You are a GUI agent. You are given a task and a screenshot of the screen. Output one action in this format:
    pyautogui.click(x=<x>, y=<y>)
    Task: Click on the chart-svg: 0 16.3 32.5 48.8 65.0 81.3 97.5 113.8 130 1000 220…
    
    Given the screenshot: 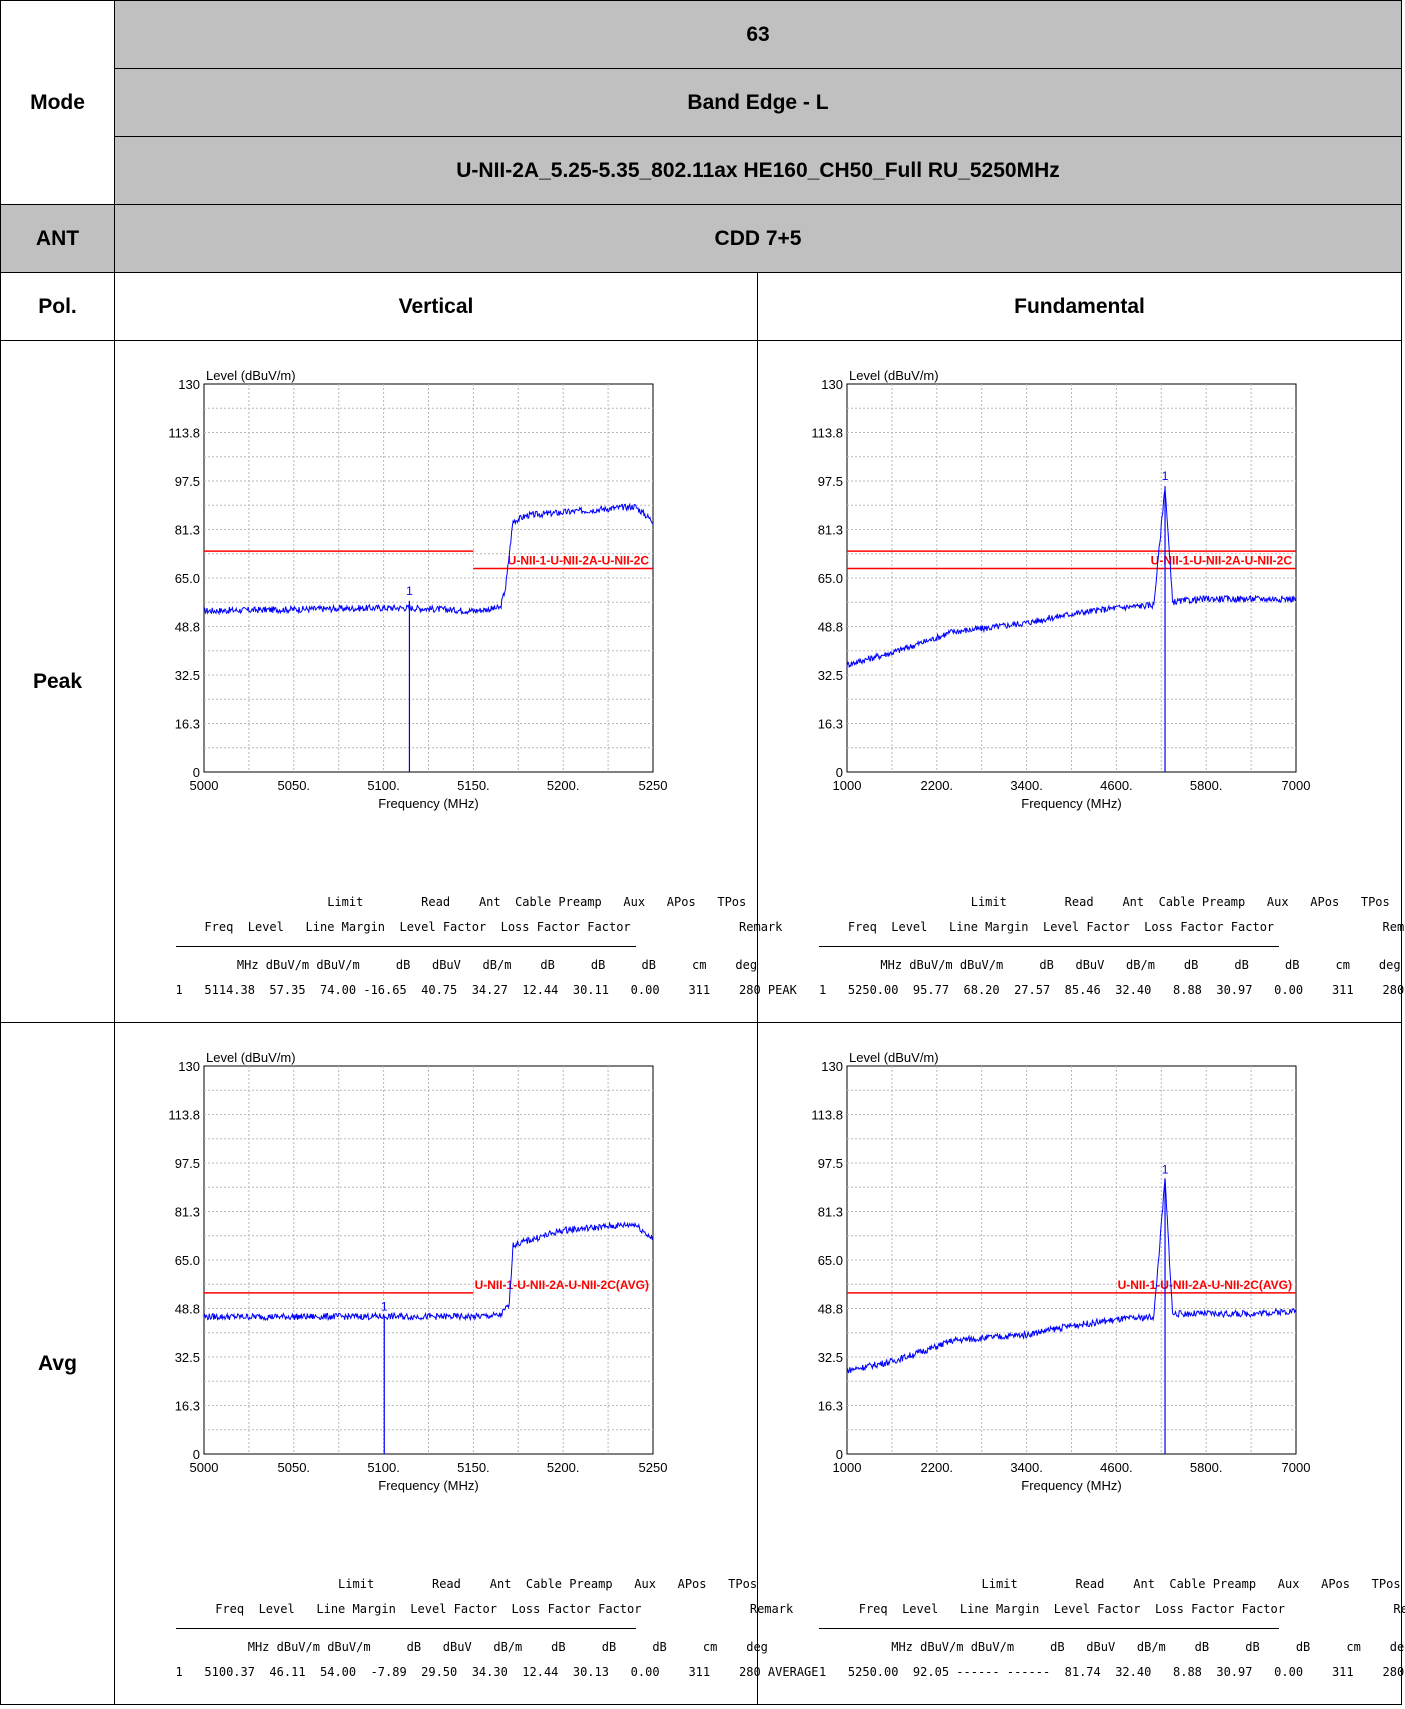 What is the action you would take?
    pyautogui.click(x=1061, y=589)
    